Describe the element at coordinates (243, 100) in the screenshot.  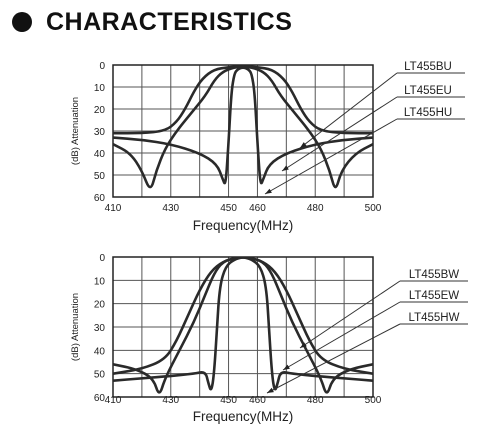
I see `series-line-lt455bu` at that location.